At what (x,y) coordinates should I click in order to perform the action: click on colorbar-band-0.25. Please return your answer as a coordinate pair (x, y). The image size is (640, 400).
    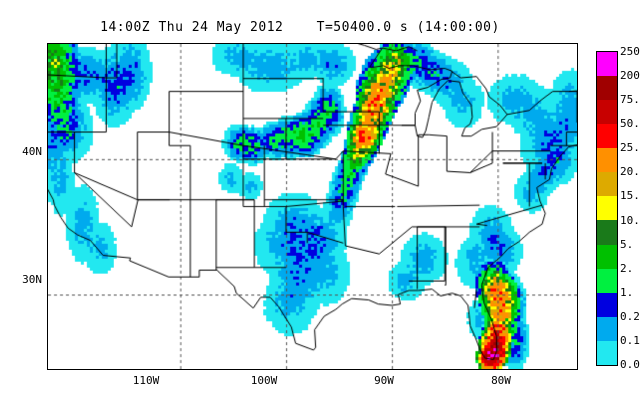
    Looking at the image, I should click on (607, 328).